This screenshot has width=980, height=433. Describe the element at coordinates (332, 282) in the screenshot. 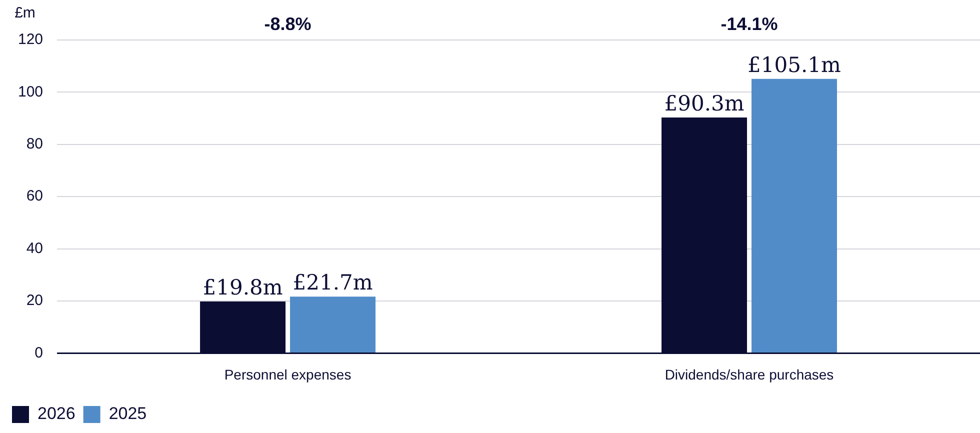

I see `data-label: £21.7m` at that location.